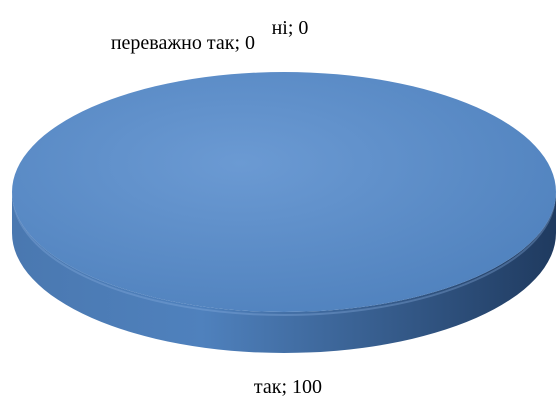 Image resolution: width=560 pixels, height=397 pixels. Describe the element at coordinates (183, 43) in the screenshot. I see `data-label-переважно-так: переважно так; 0` at that location.